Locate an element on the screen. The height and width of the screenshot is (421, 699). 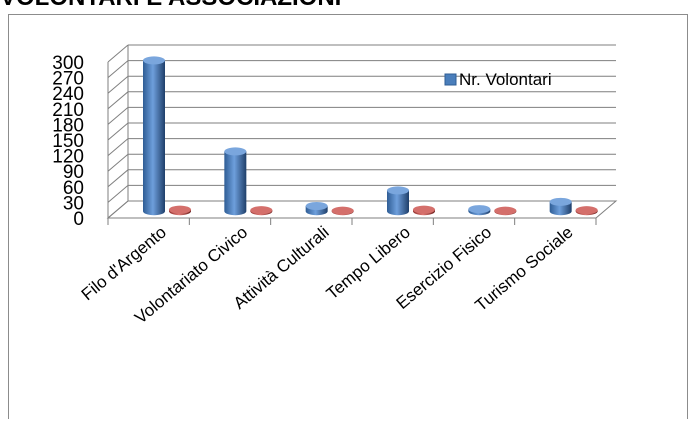
y-tick-label: 60 is located at coordinates (73, 188).